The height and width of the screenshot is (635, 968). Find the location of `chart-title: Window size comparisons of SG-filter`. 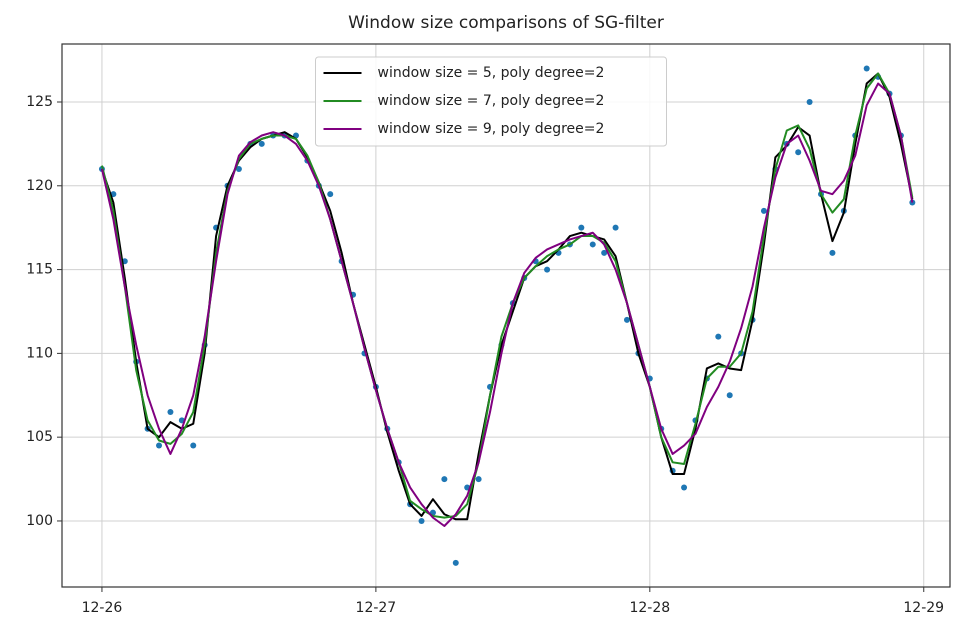

chart-title: Window size comparisons of SG-filter is located at coordinates (506, 23).